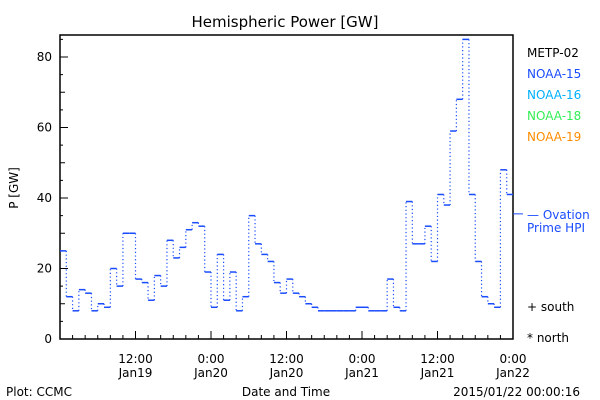  Describe the element at coordinates (285, 22) in the screenshot. I see `chart-title: Hemispheric Power [GW]` at that location.